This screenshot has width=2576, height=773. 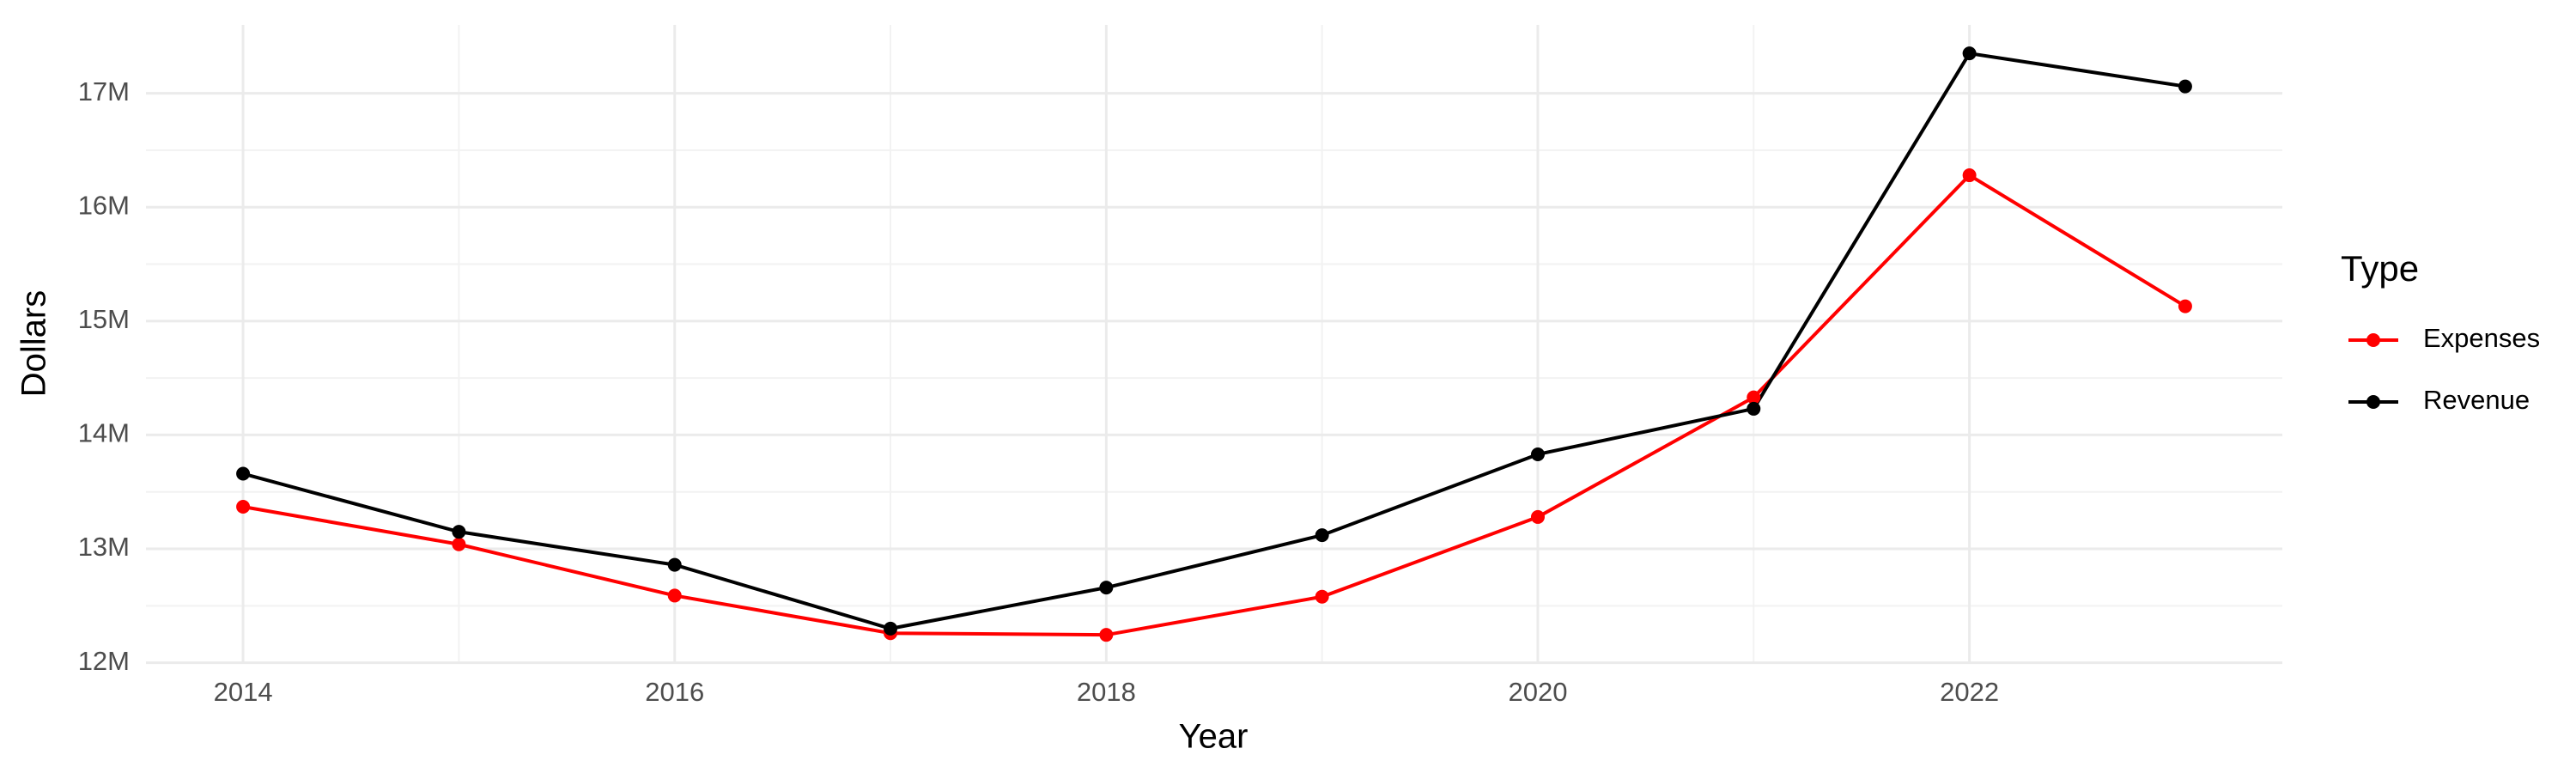 I want to click on x-tick-label: 2016, so click(x=674, y=692).